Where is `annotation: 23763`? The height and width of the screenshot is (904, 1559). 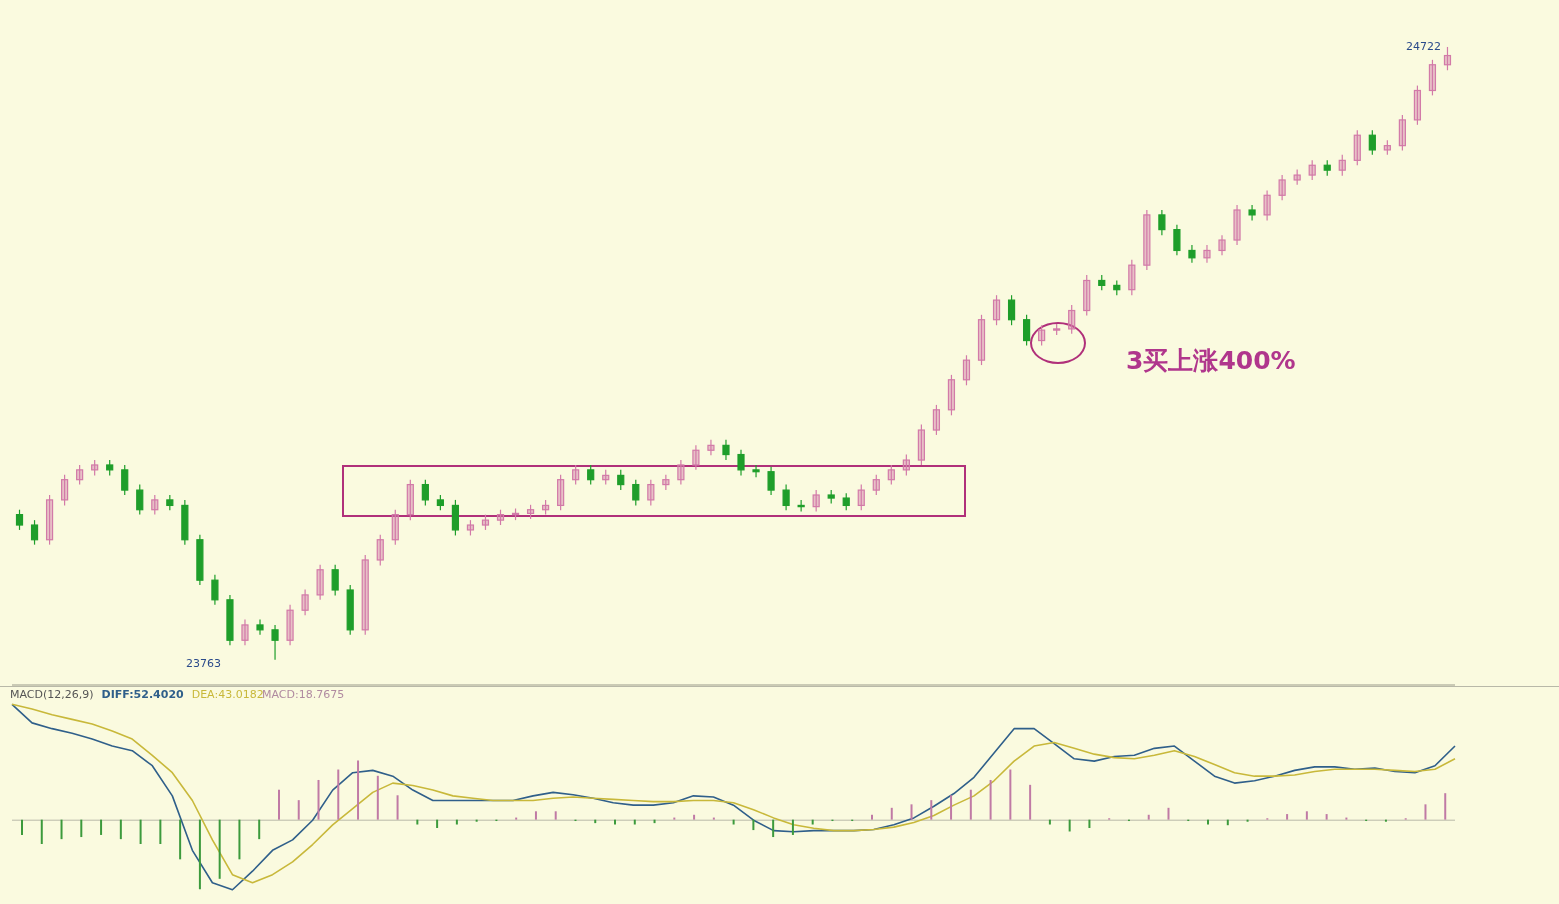
annotation: 23763 is located at coordinates (203, 663).